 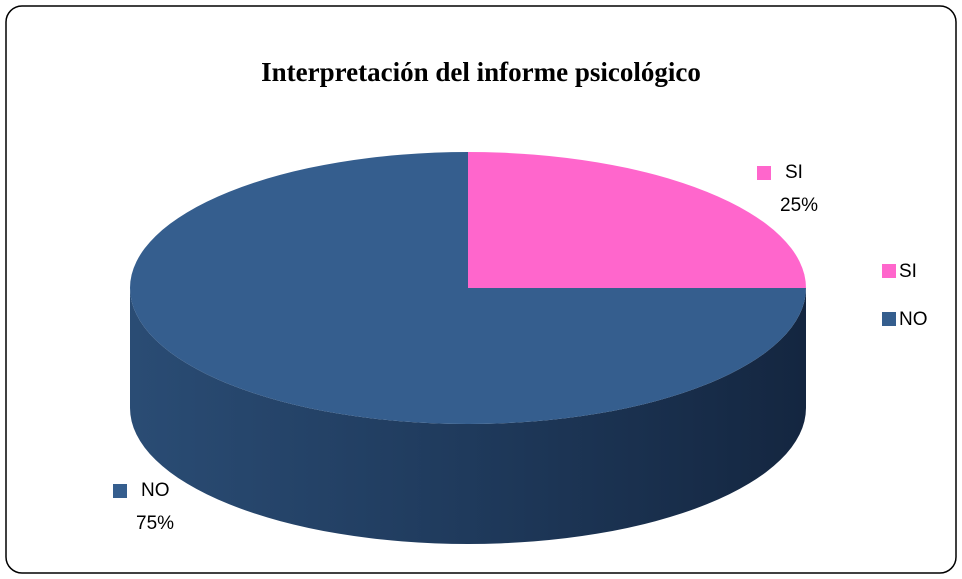 What do you see at coordinates (908, 271) in the screenshot?
I see `legend-label: SI` at bounding box center [908, 271].